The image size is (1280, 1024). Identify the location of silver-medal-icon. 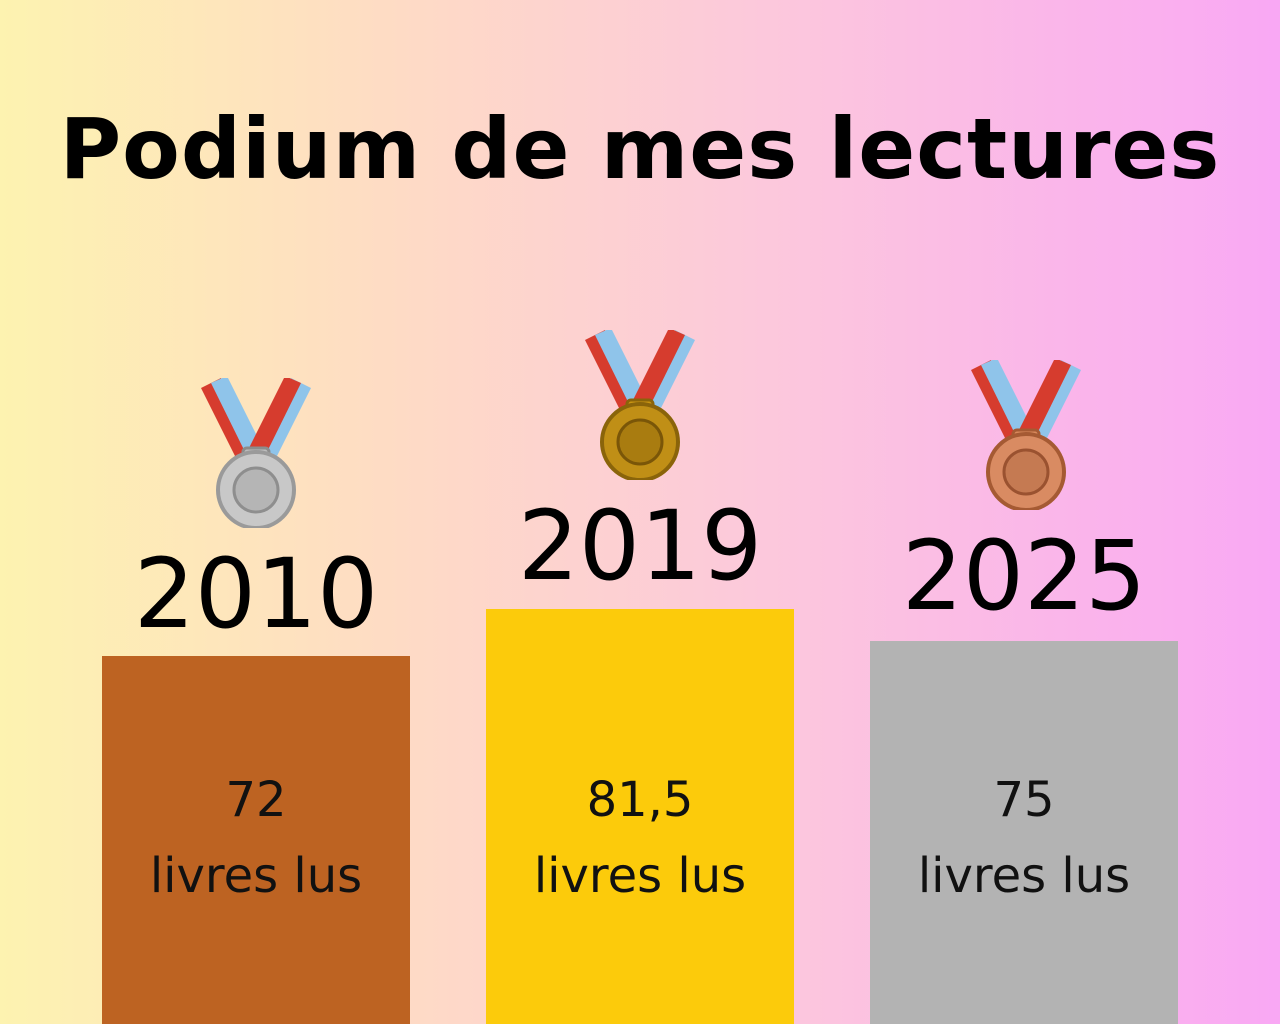
(256, 453).